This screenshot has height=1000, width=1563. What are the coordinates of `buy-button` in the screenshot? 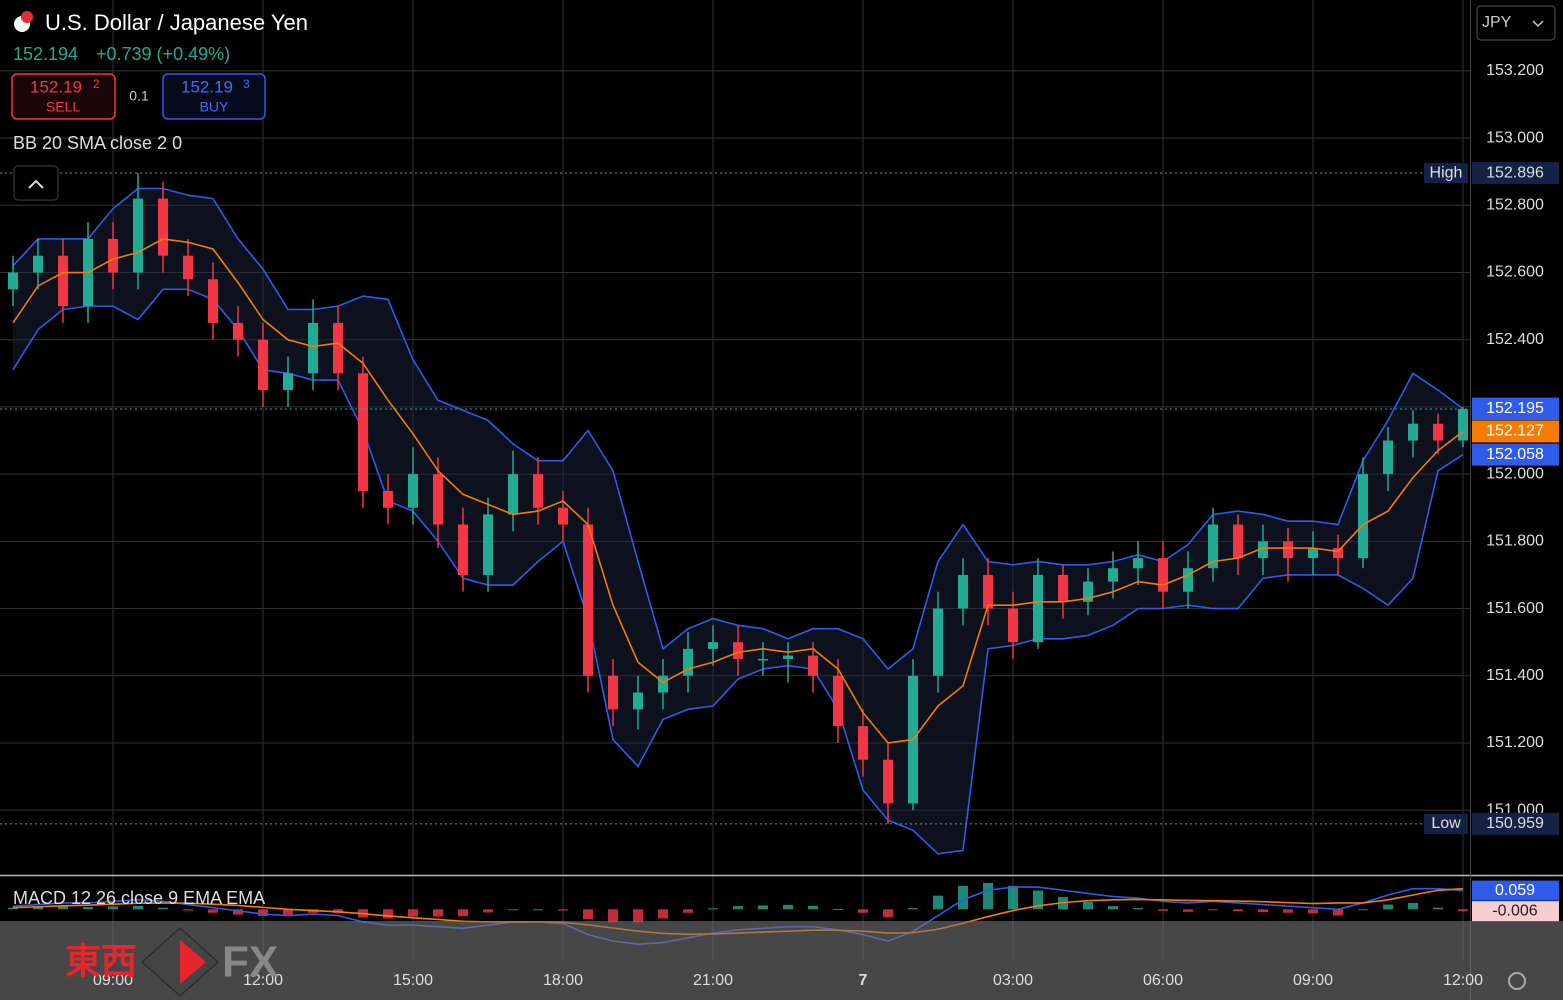 It's located at (214, 96).